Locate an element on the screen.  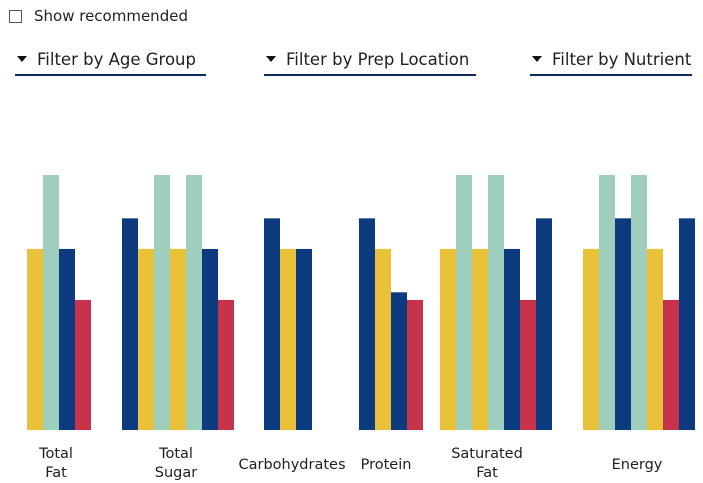
category-label: Carbohydrates is located at coordinates (291, 465).